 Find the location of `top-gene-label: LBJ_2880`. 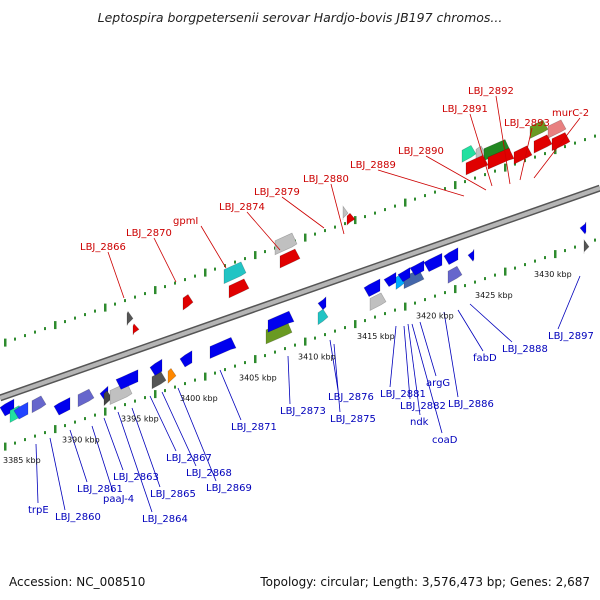

top-gene-label: LBJ_2880 is located at coordinates (326, 179).